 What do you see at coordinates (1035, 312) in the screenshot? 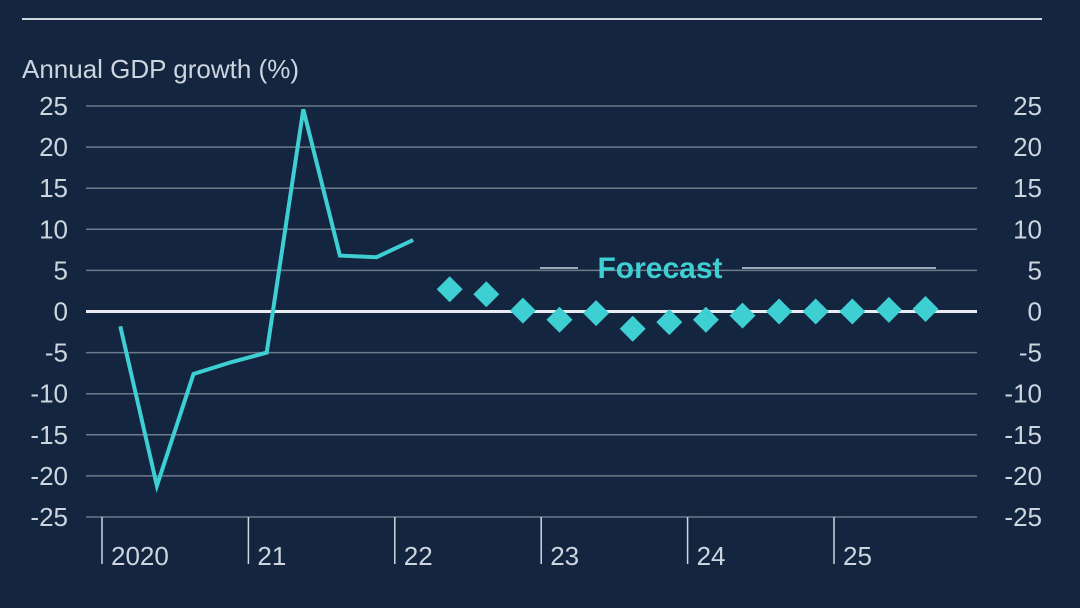
I see `y-tick-label-right: 0` at bounding box center [1035, 312].